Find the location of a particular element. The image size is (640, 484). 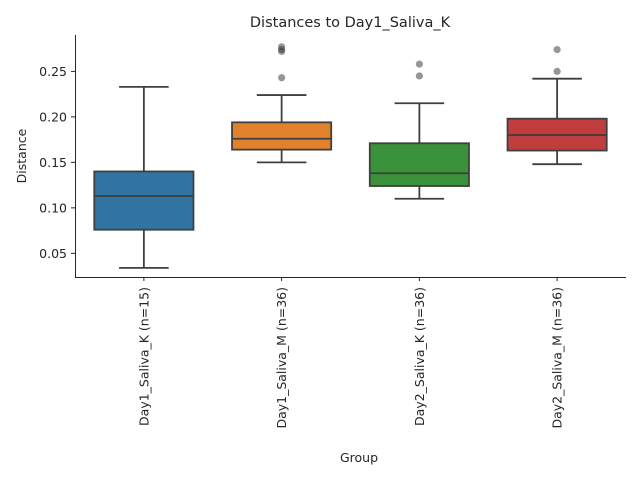

x-tick-label: Day1_Saliva_K (n=15) is located at coordinates (143, 356).